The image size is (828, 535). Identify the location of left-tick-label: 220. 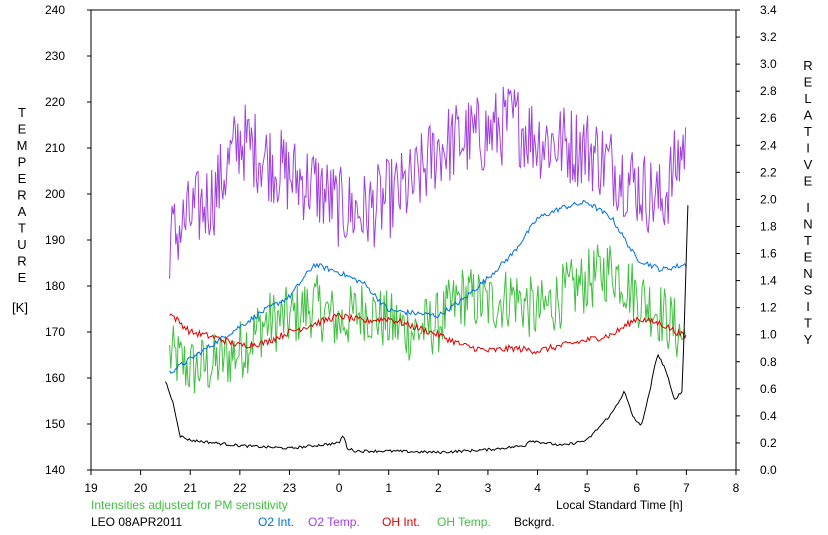
(55, 102).